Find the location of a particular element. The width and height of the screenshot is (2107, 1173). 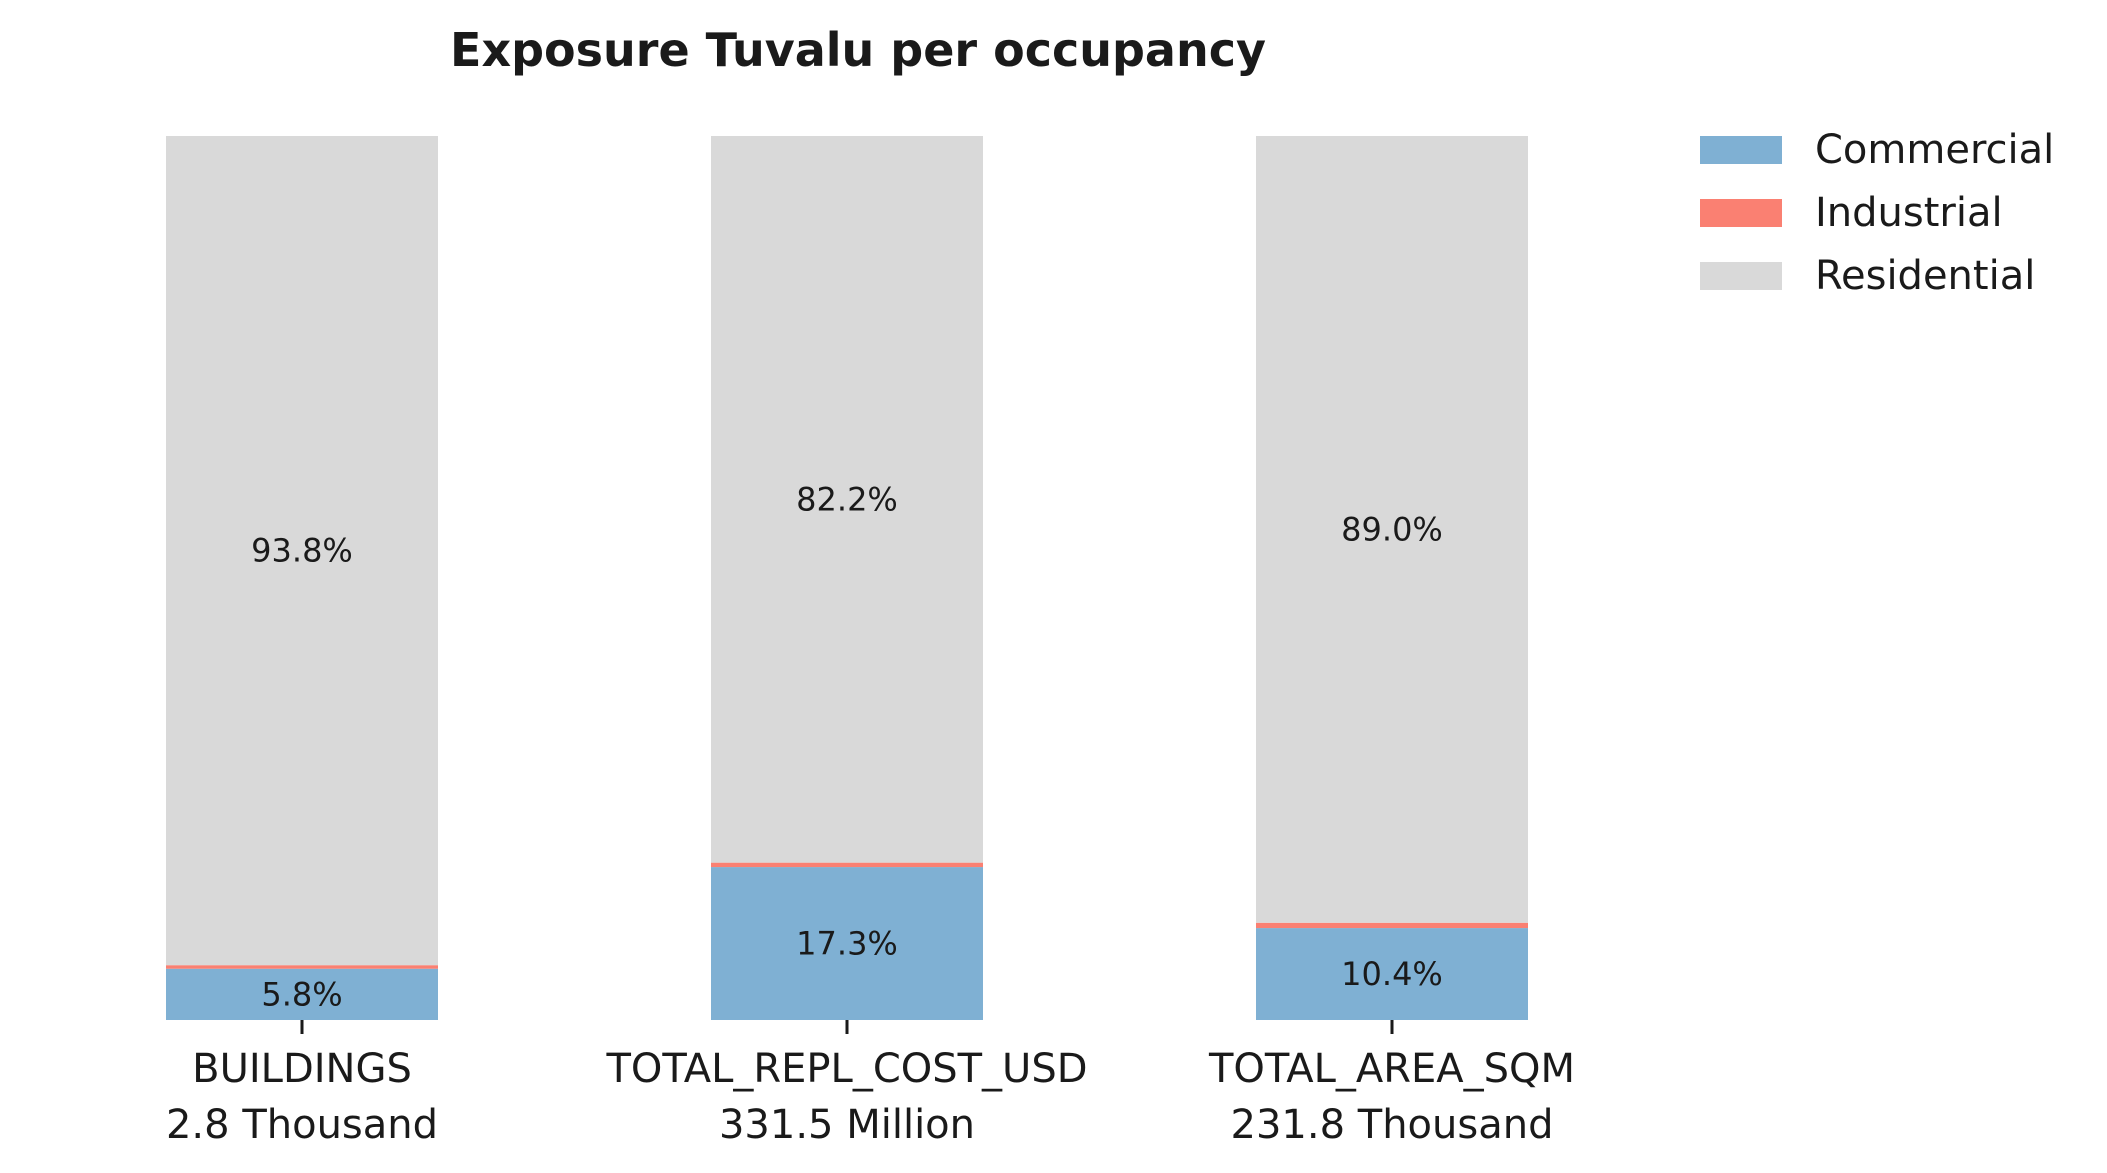

legend-swatch-residential is located at coordinates (1741, 276).